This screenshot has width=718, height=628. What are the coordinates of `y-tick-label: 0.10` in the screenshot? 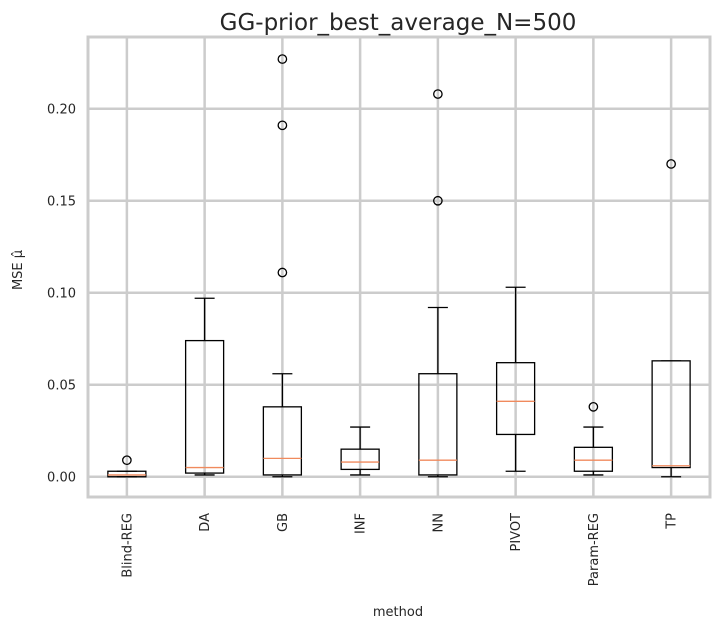 It's located at (61, 293).